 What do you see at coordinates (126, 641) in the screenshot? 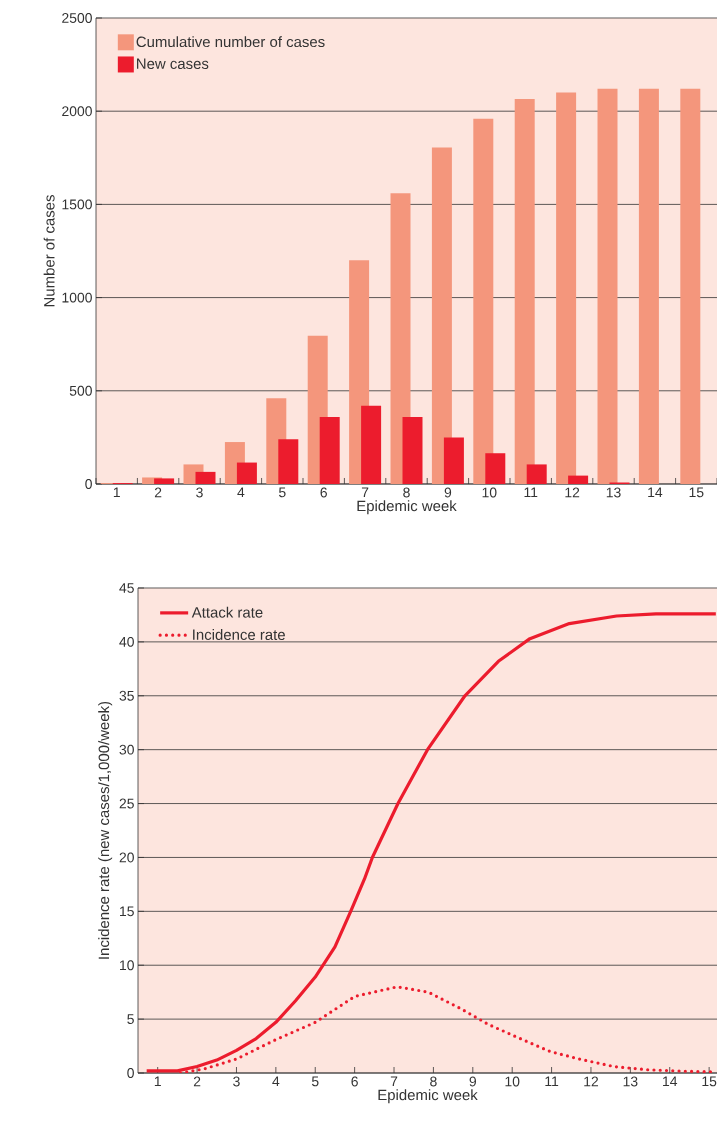
I see `y-tick-label: 40` at bounding box center [126, 641].